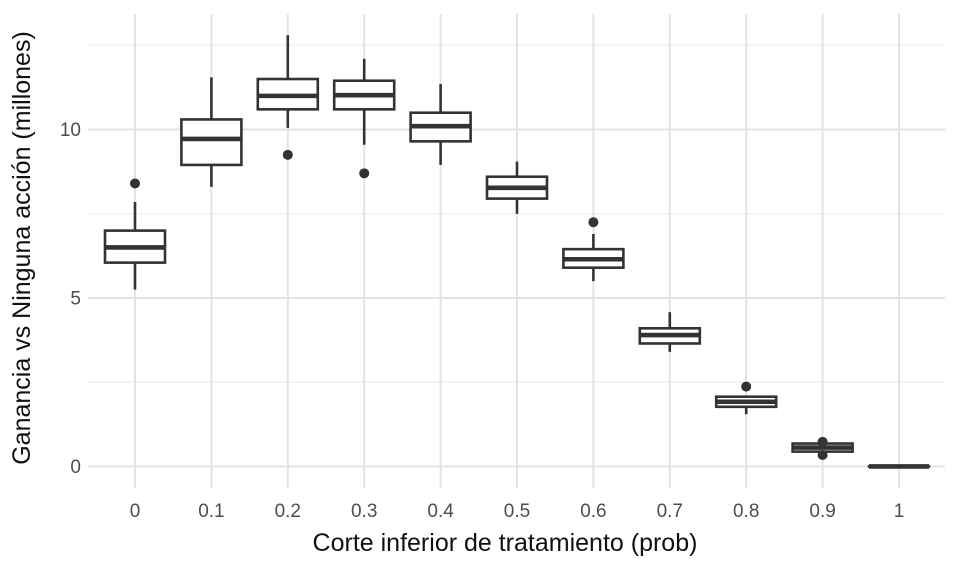  Describe the element at coordinates (593, 511) in the screenshot. I see `x-tick-label: 0.6` at that location.